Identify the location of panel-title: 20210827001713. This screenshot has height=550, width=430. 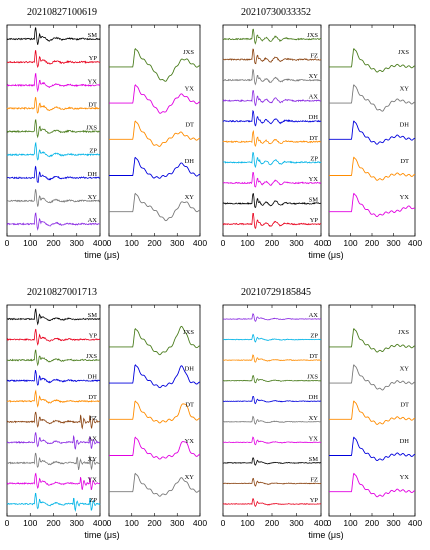
(62, 292).